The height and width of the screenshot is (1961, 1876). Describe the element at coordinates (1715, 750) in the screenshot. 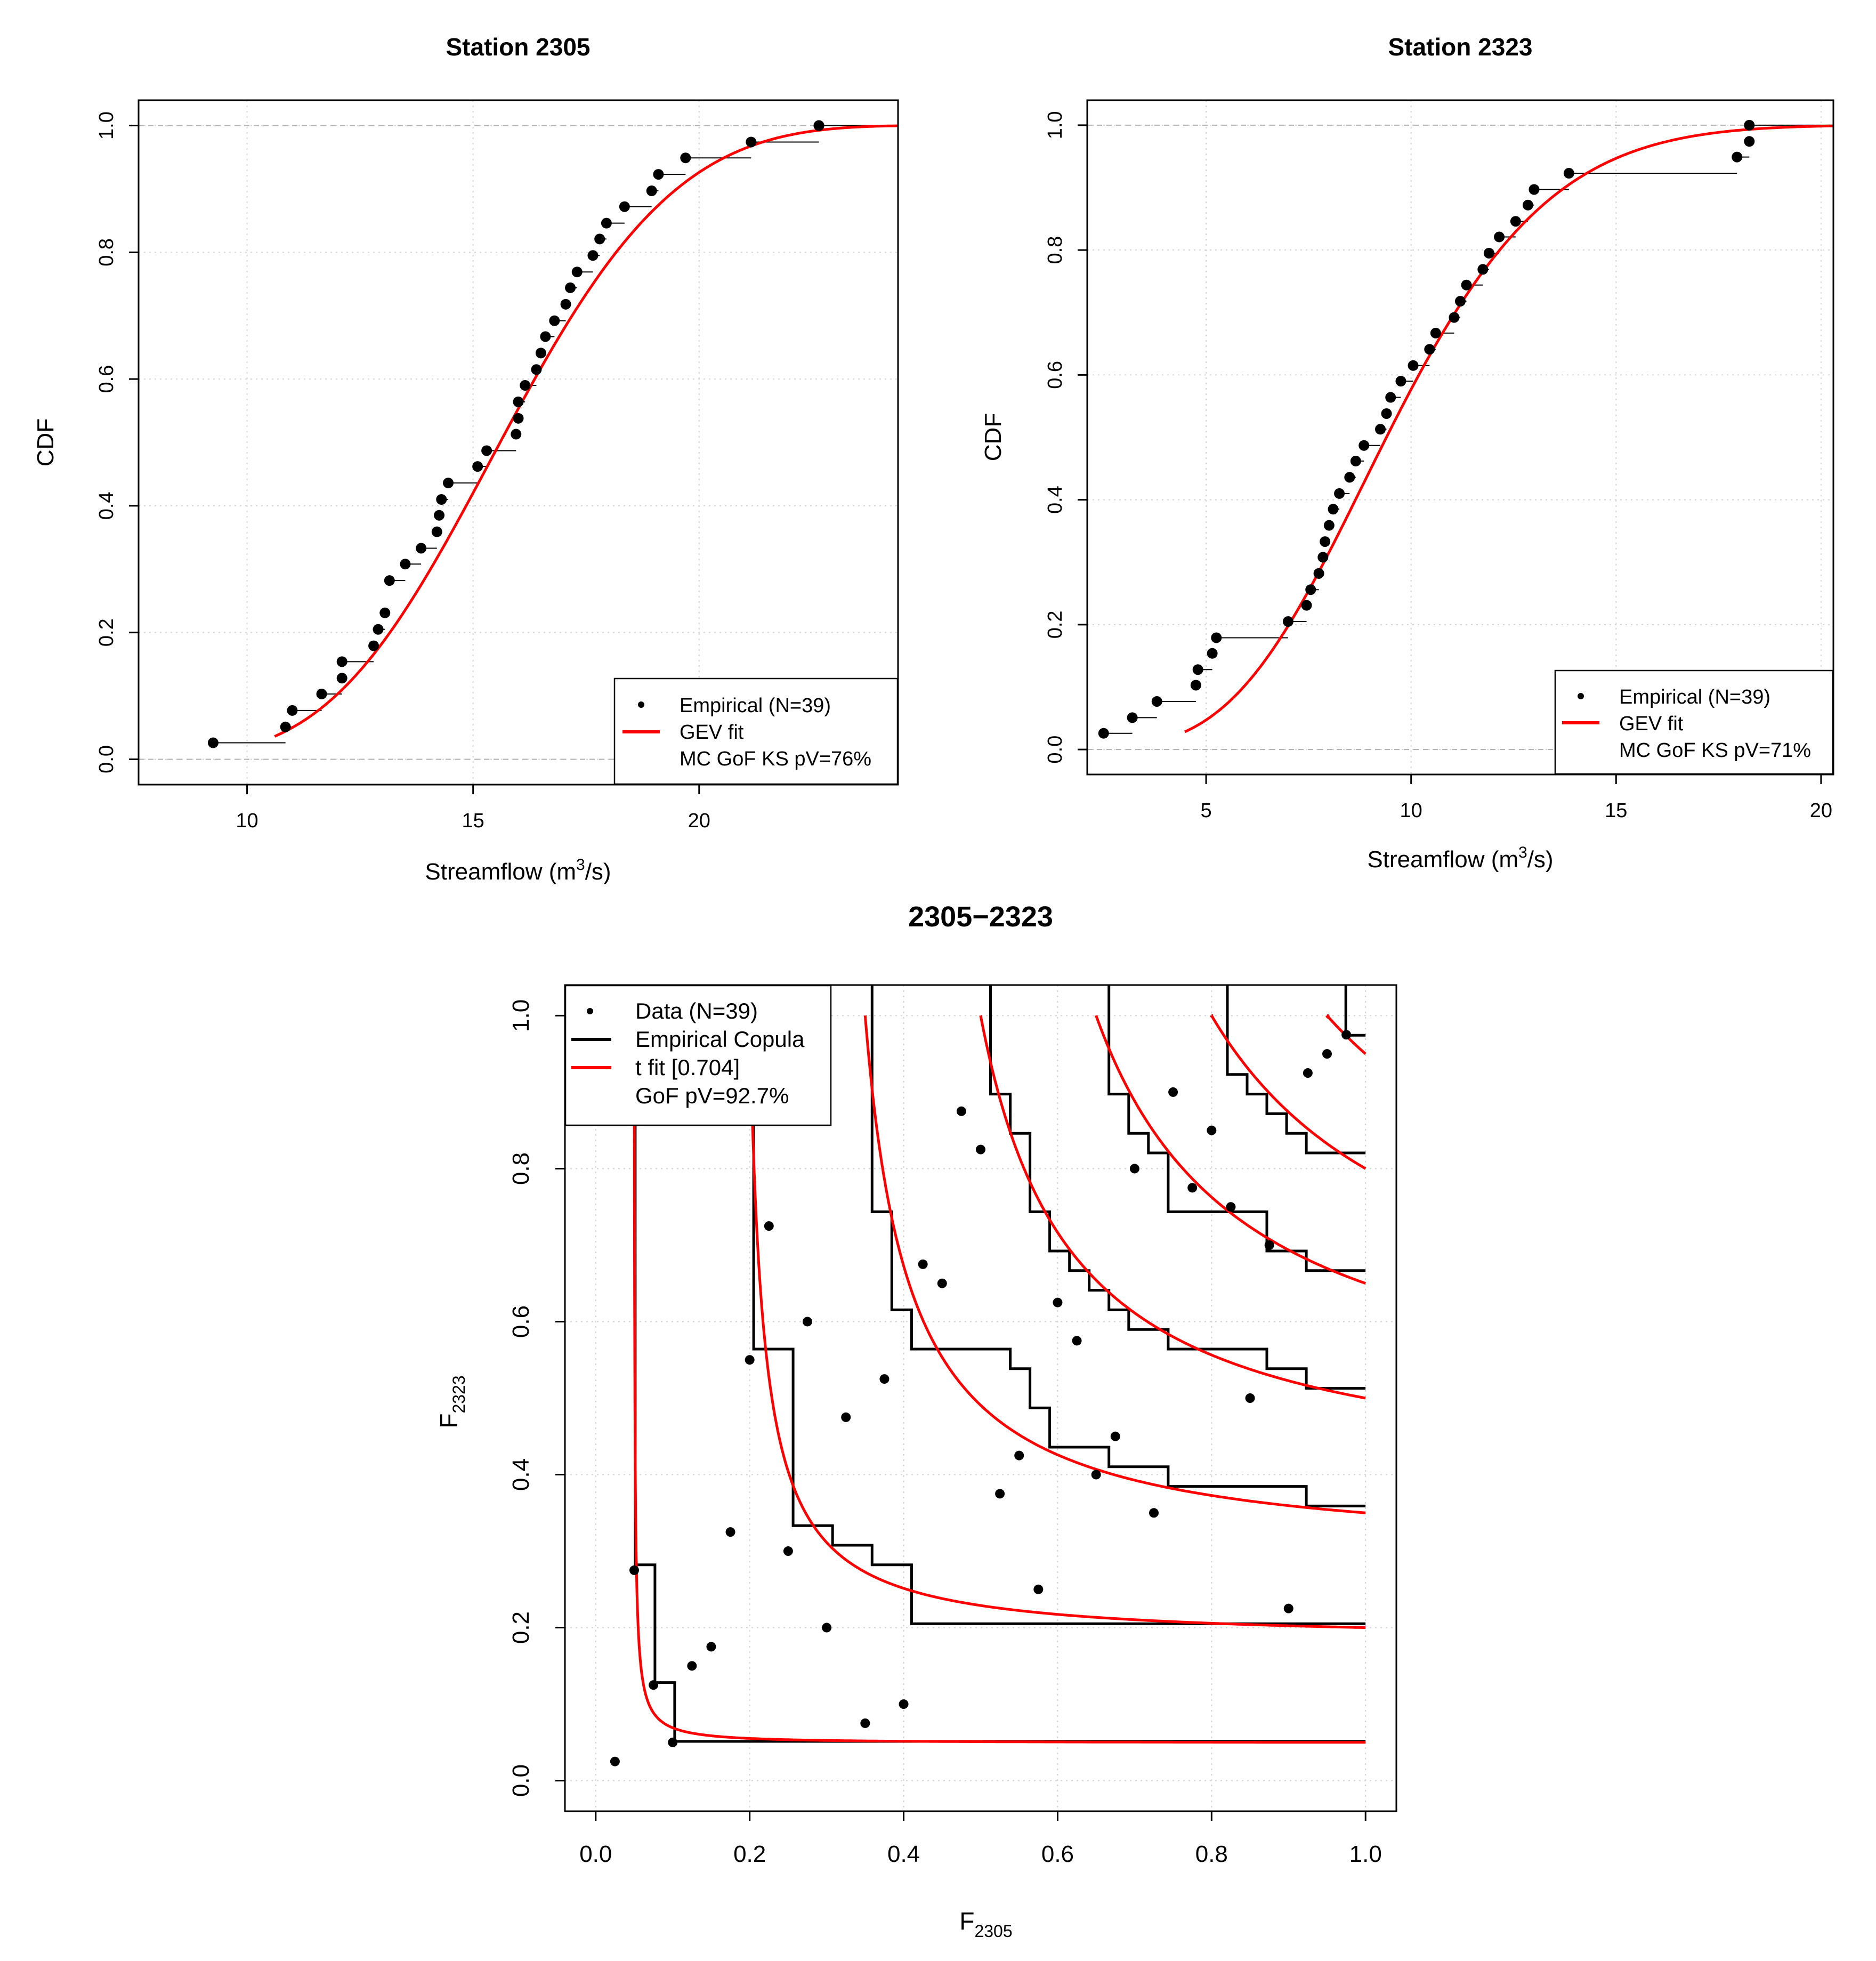

I see `legend-entry-gof: MC GoF KS pV=71%` at that location.